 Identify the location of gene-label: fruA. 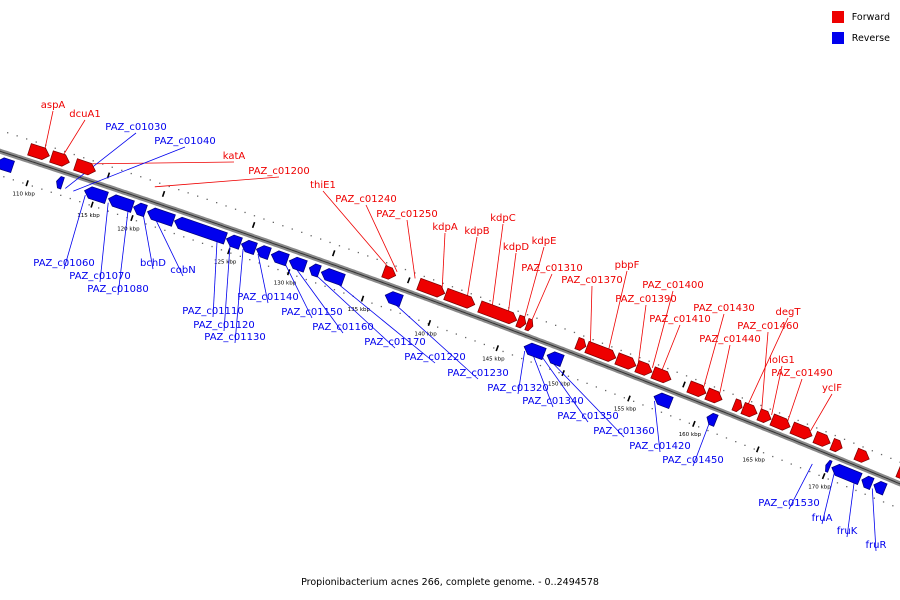
(822, 518).